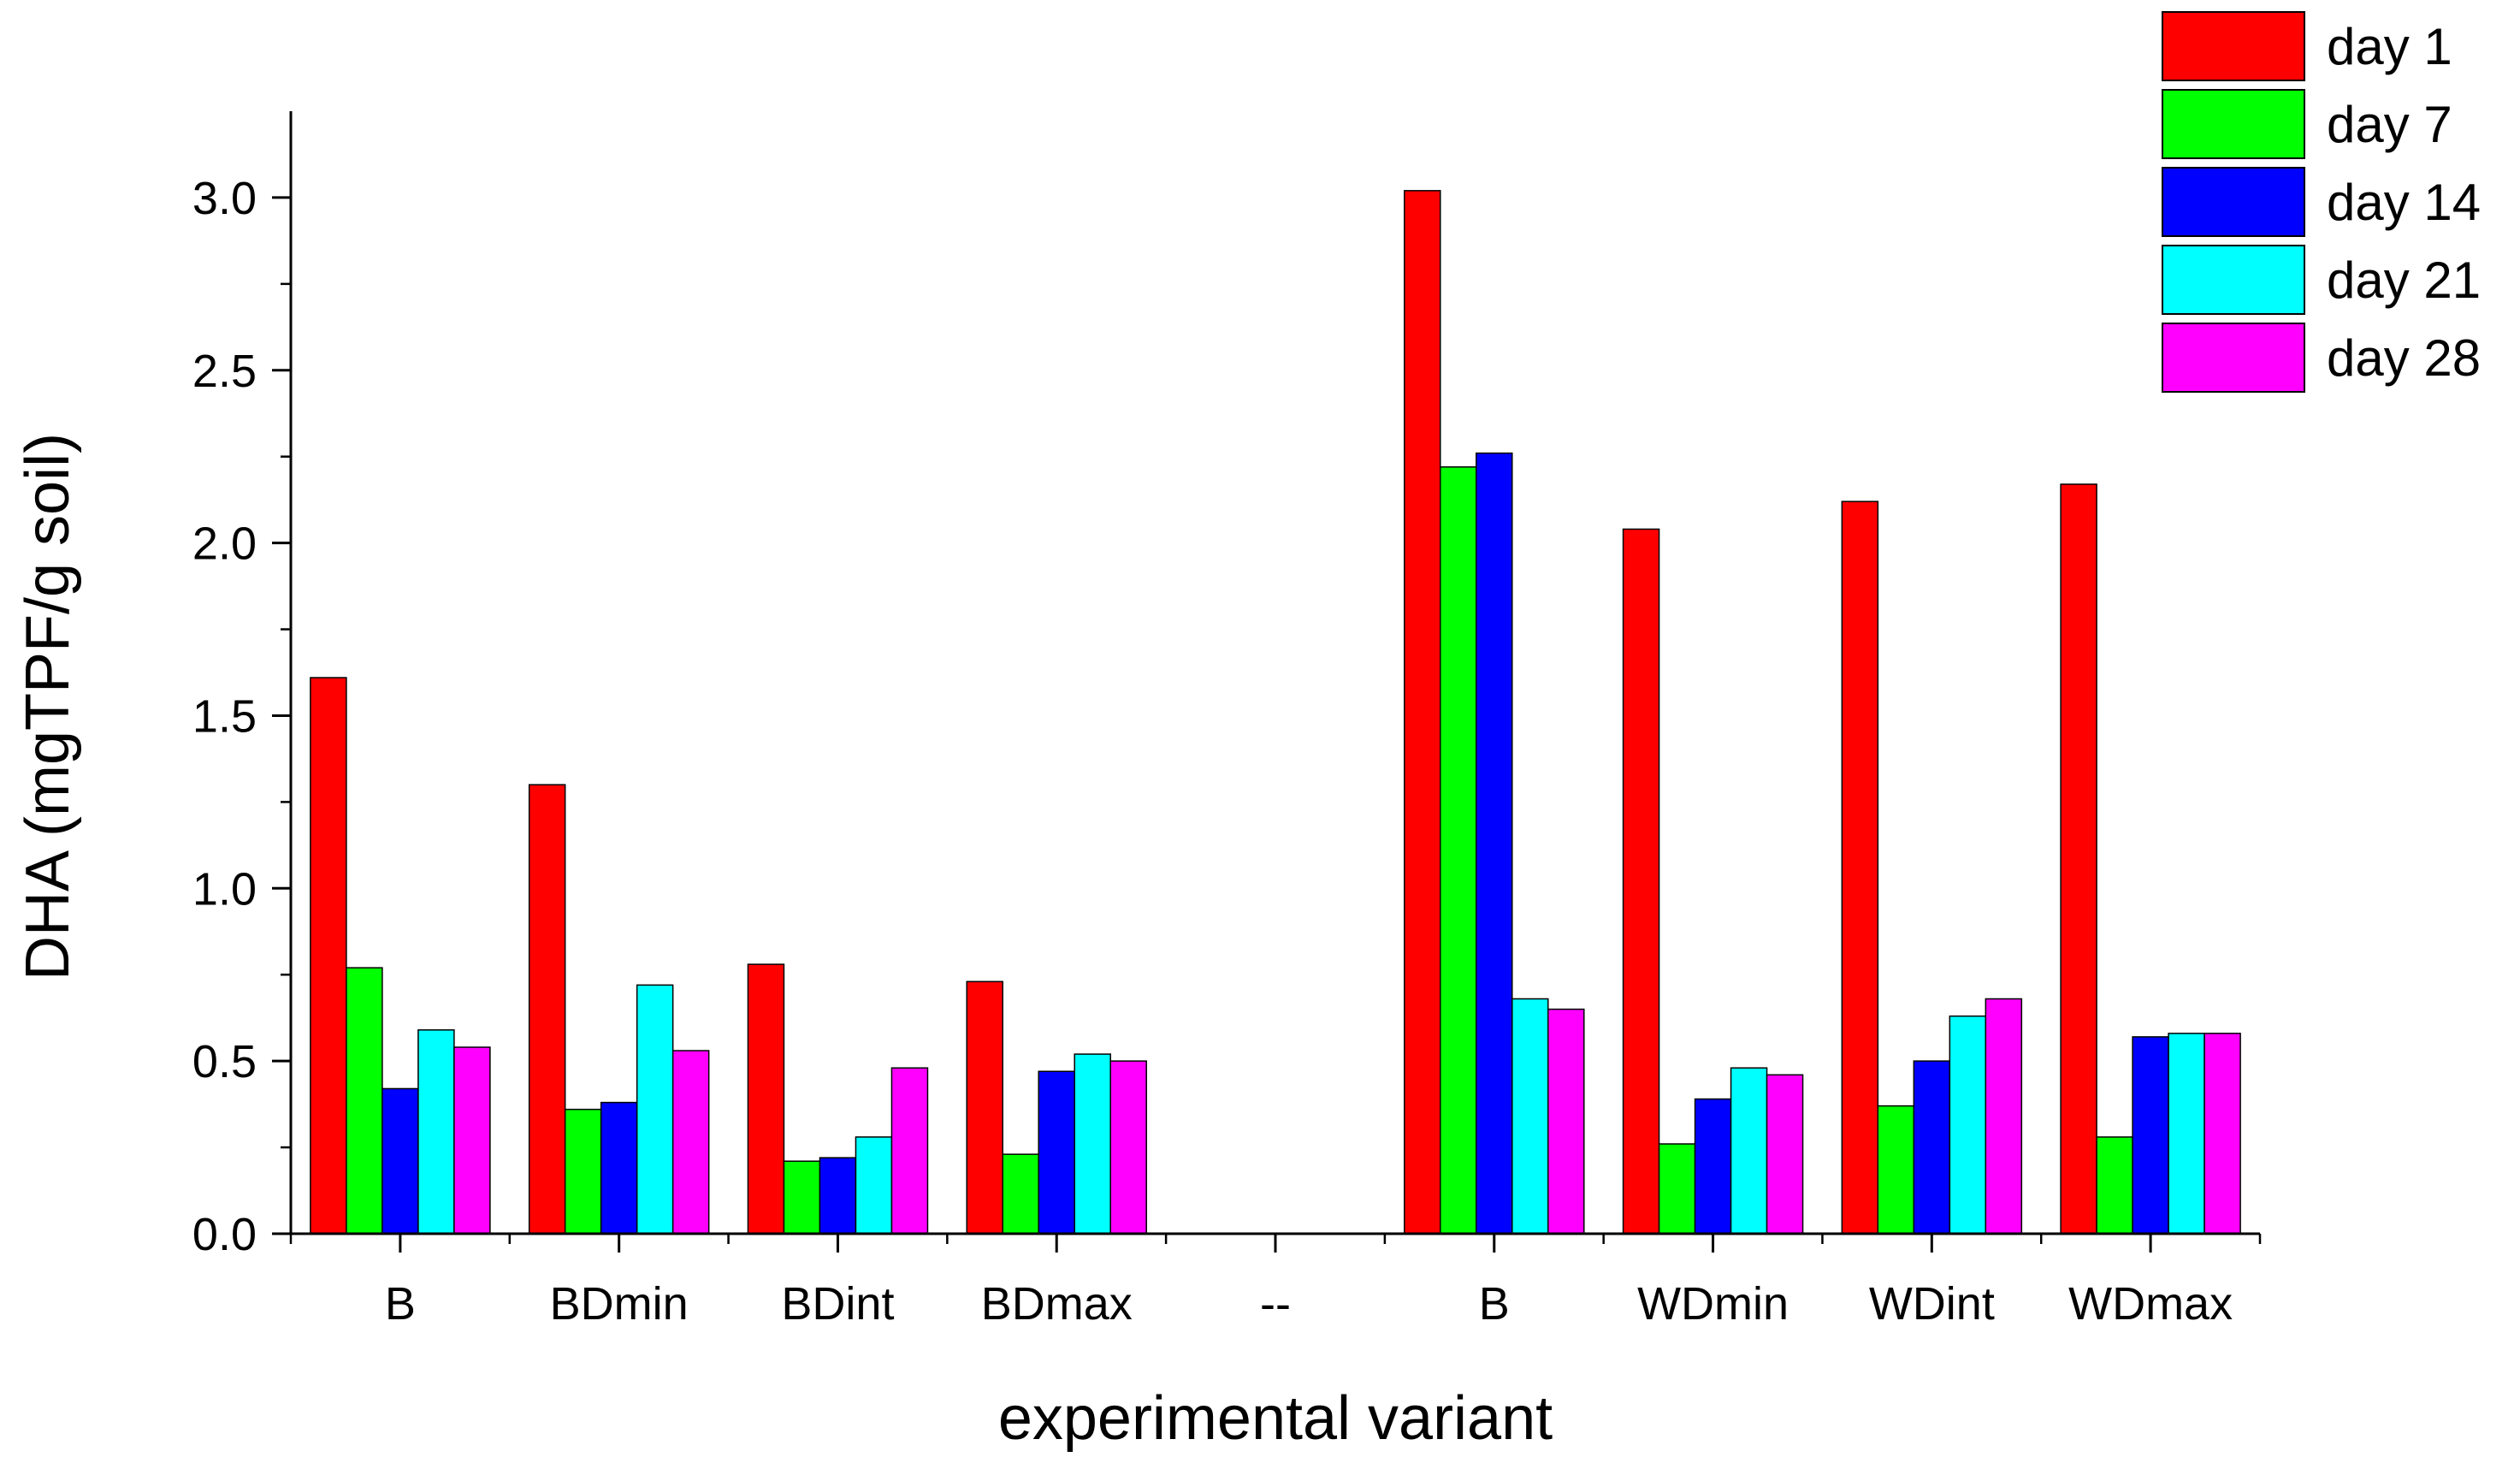  I want to click on x-tick-label: --, so click(1275, 1304).